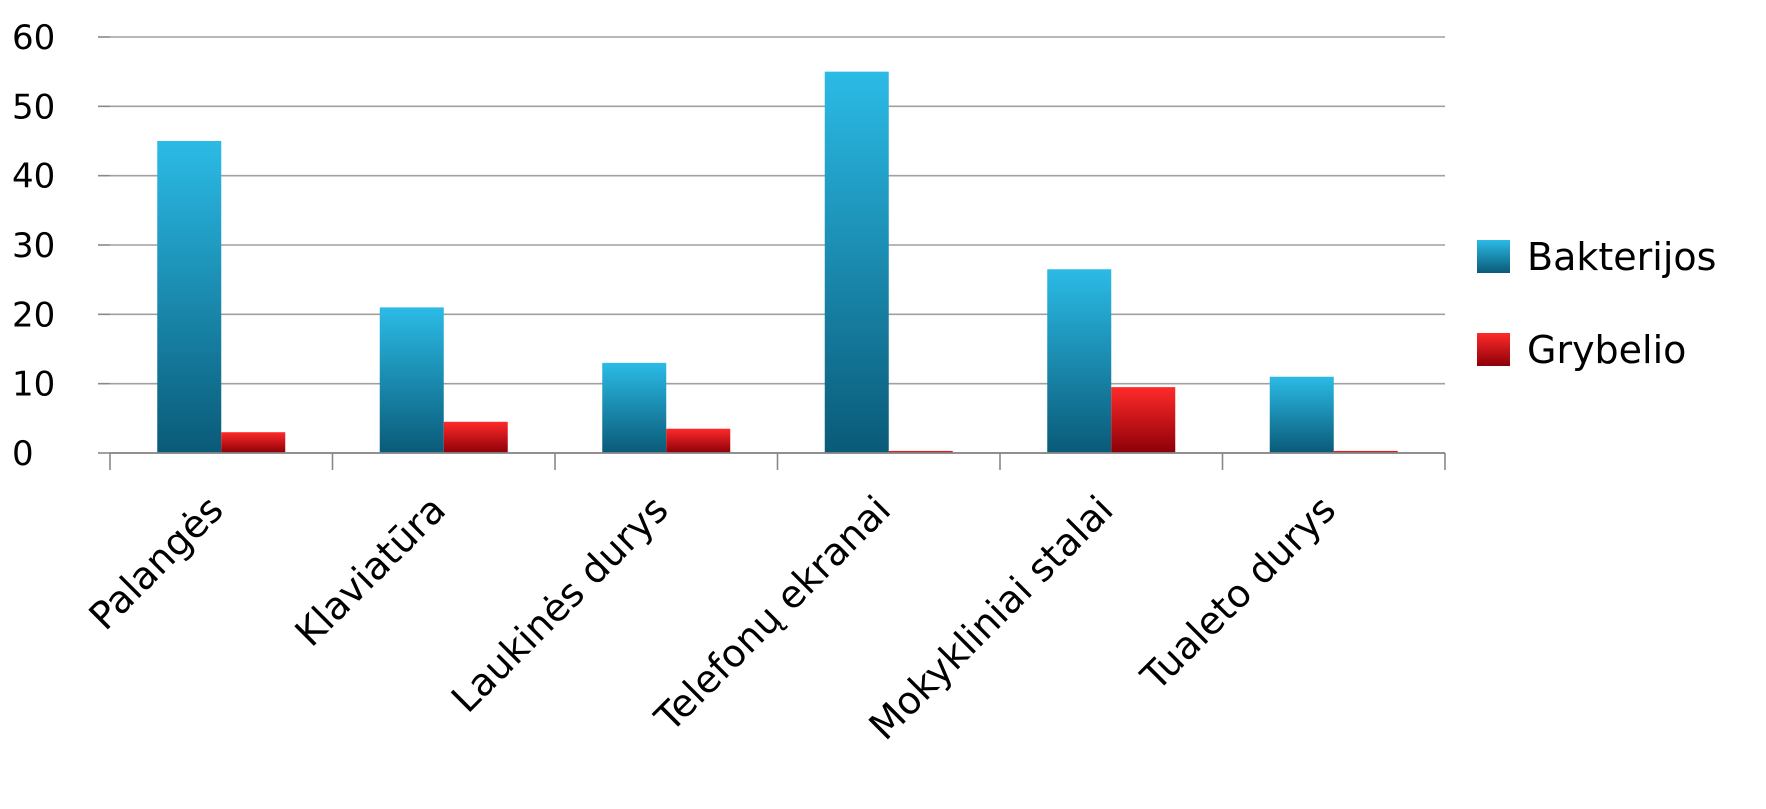 The image size is (1766, 809). I want to click on y-tick-label: 0, so click(23, 454).